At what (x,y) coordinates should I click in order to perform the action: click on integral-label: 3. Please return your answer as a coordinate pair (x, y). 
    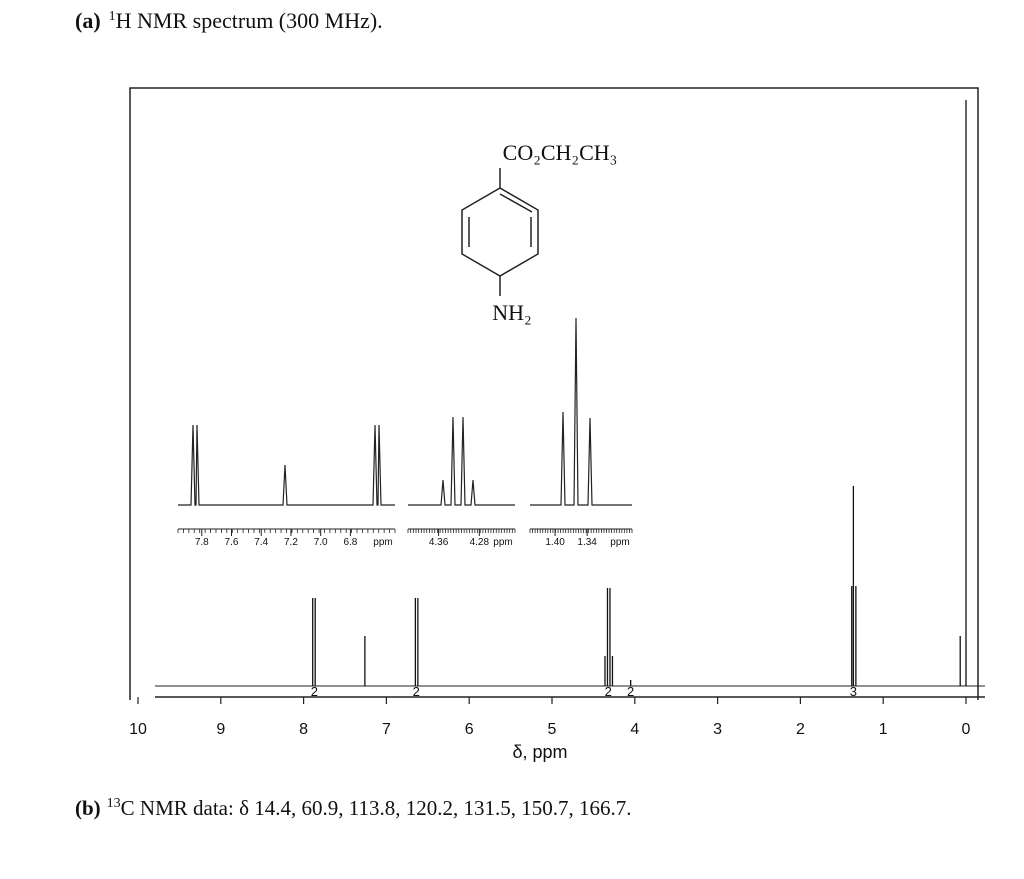
    Looking at the image, I should click on (853, 691).